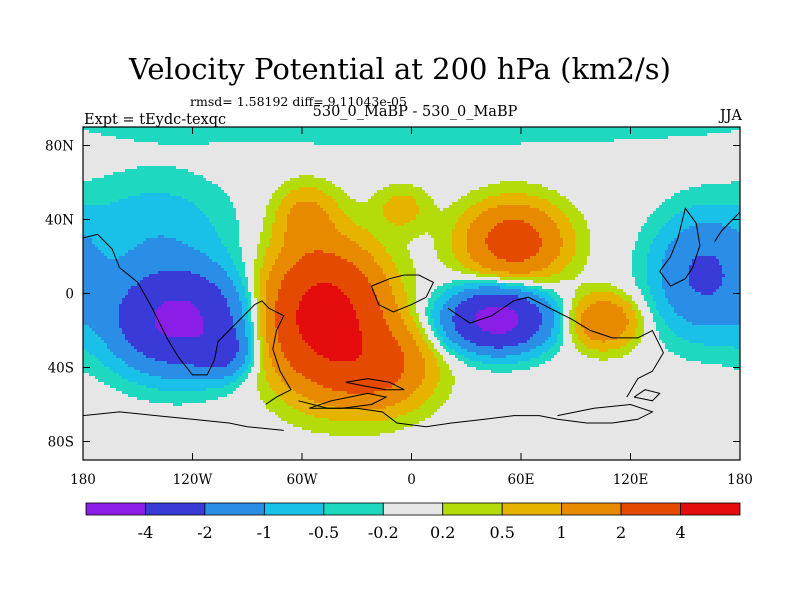 The image size is (800, 600). What do you see at coordinates (155, 120) in the screenshot?
I see `experiment-label: Expt = tEydc-texqc` at bounding box center [155, 120].